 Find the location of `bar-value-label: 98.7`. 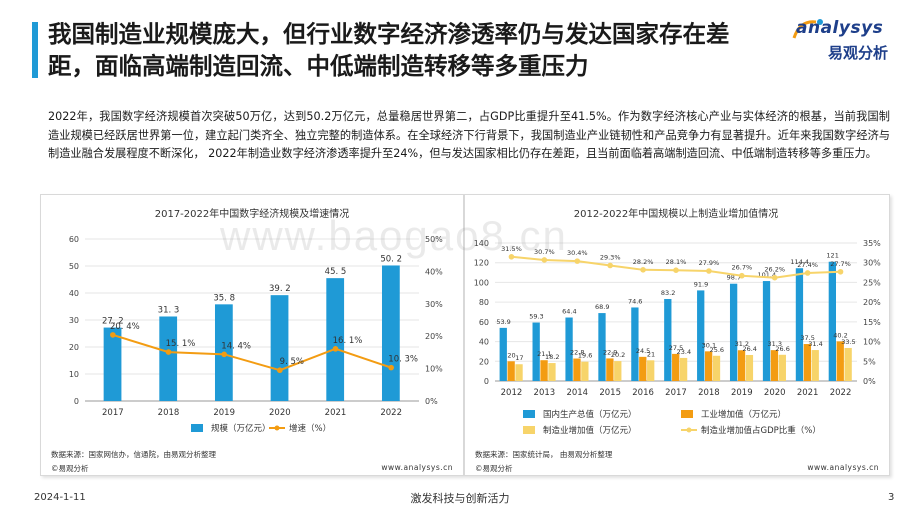

bar-value-label: 98.7 is located at coordinates (734, 278).